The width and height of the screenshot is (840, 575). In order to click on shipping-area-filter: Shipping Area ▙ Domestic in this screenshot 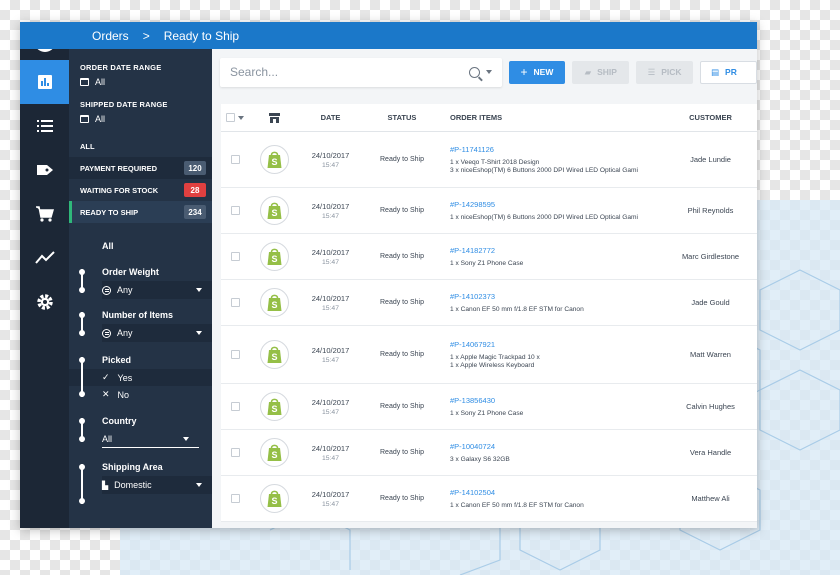, I will do `click(140, 483)`.